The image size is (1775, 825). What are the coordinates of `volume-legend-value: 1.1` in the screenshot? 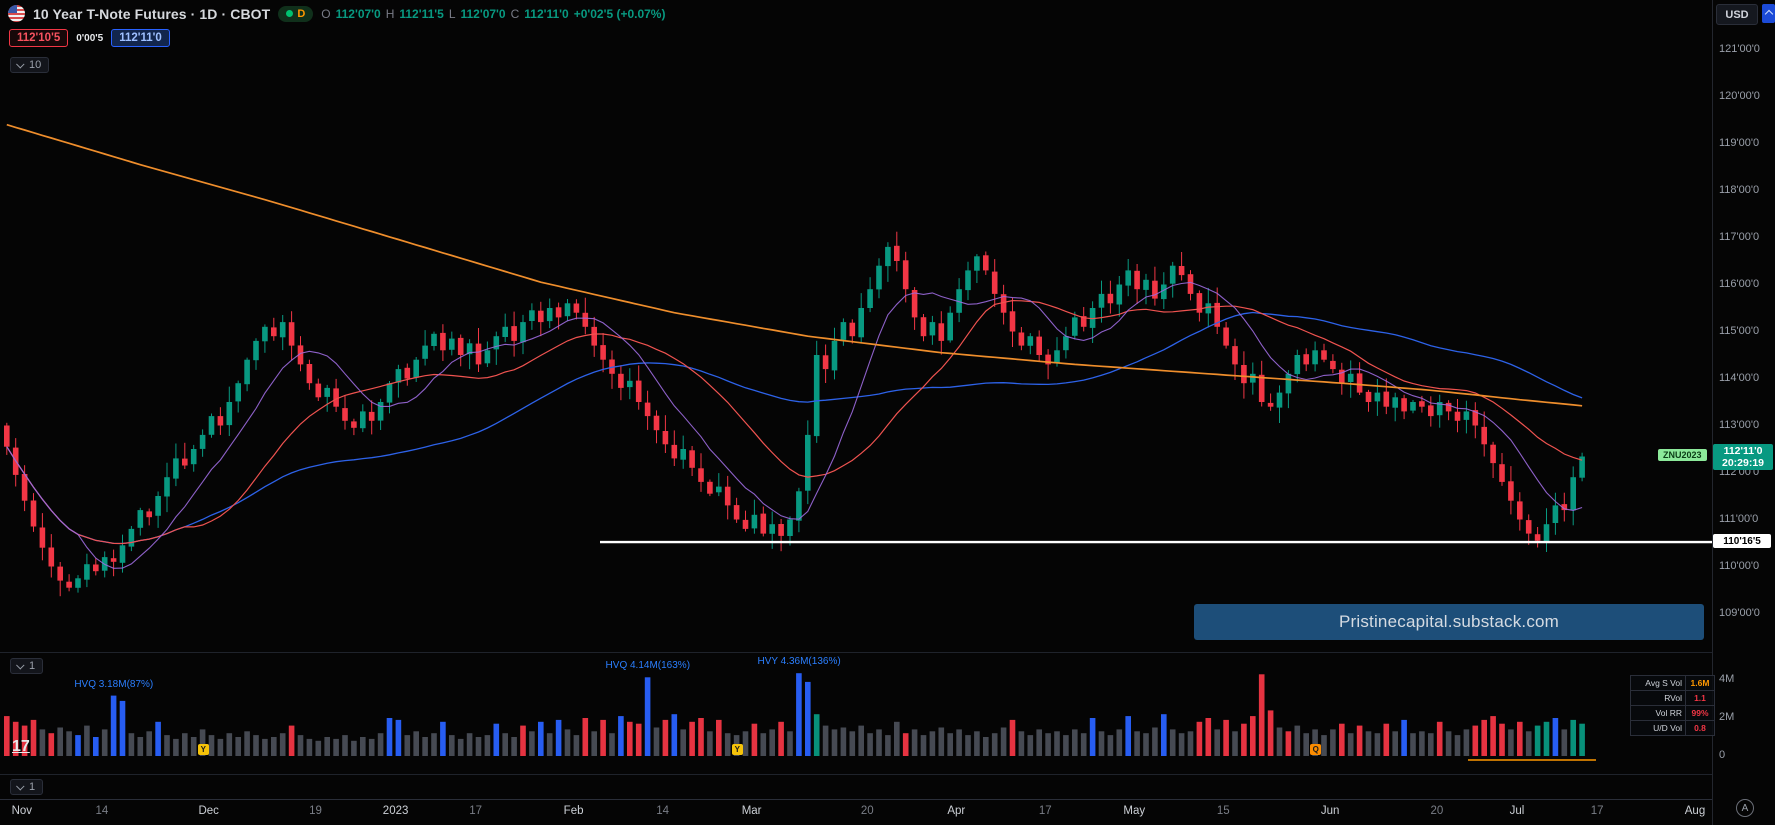 It's located at (1700, 698).